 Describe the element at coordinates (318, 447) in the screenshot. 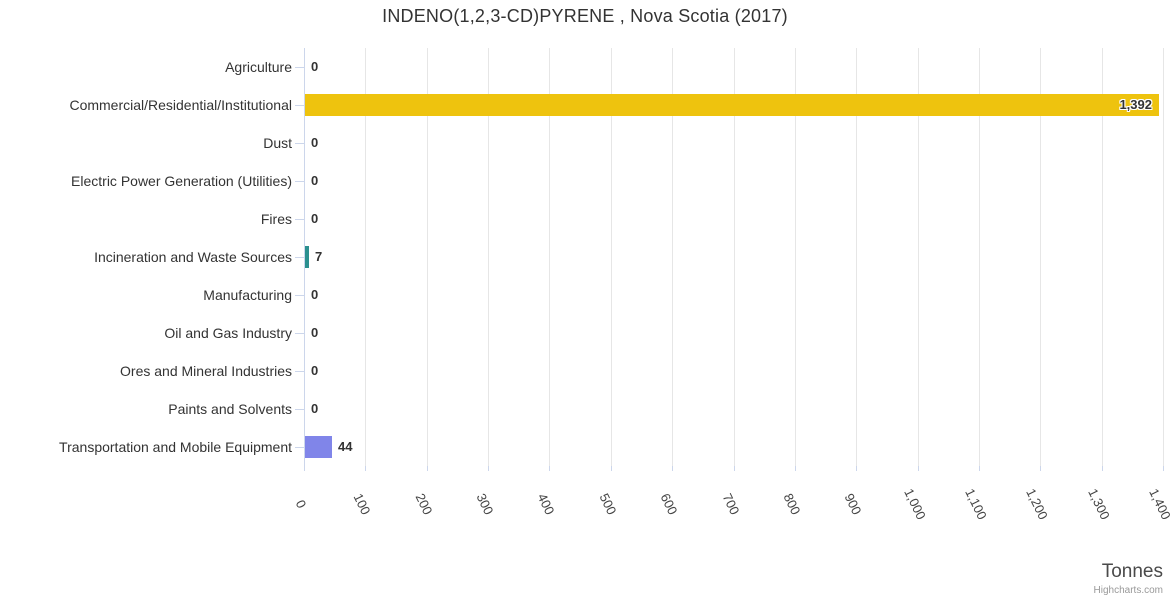

I see `bar-transportation-and-mobile-equipment` at that location.